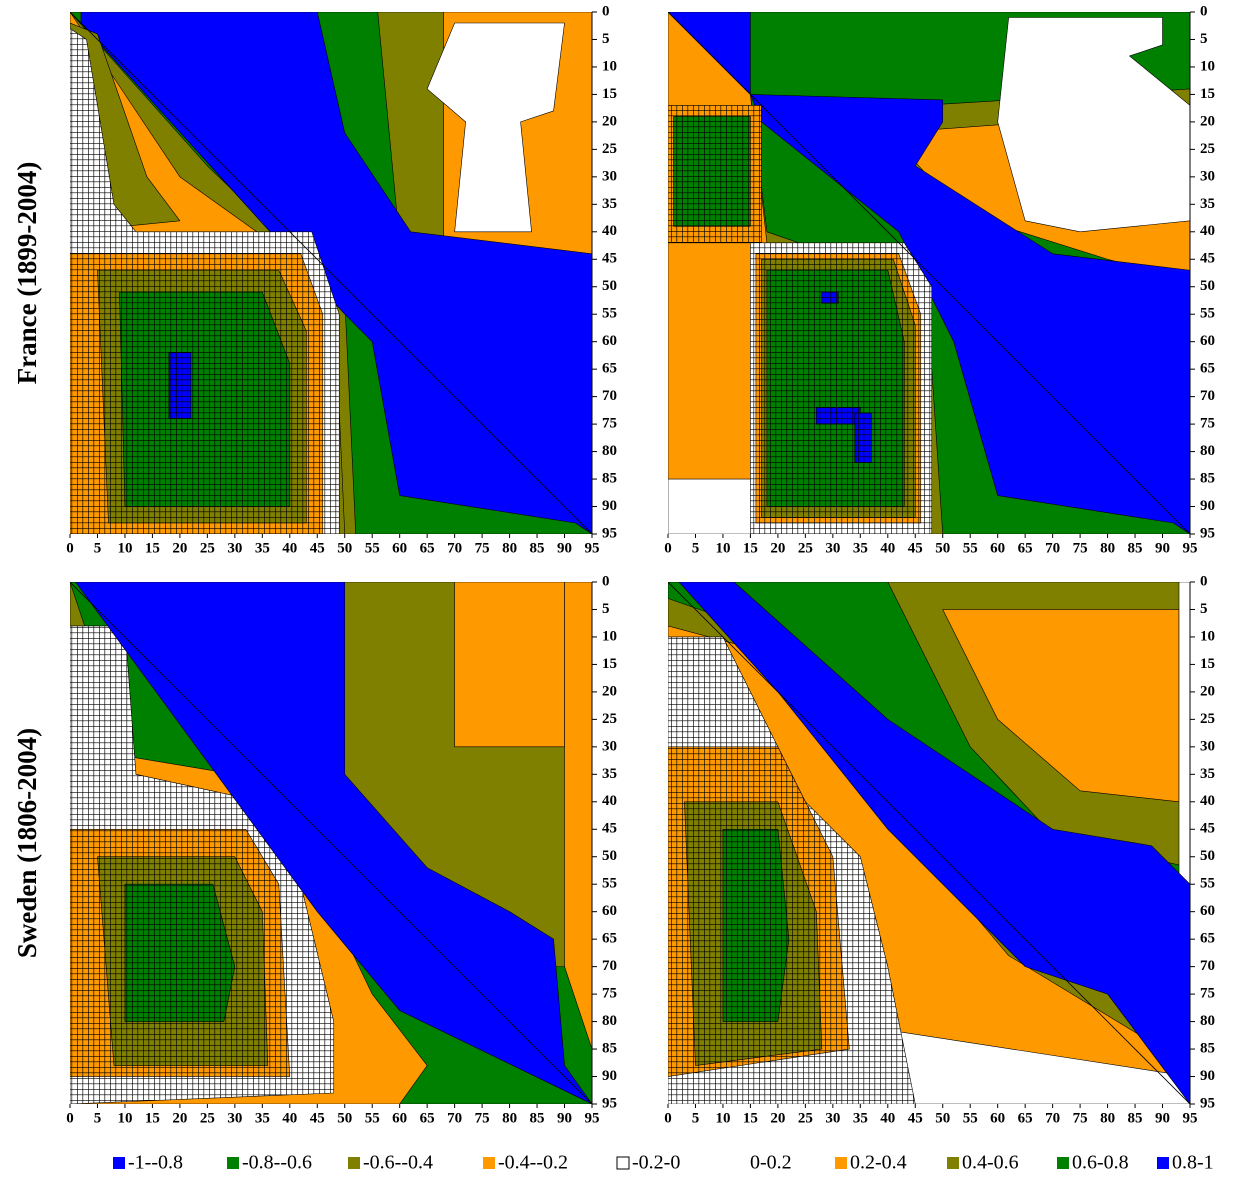 This screenshot has width=1238, height=1193. Describe the element at coordinates (1207, 1103) in the screenshot. I see `y-tick-label: 95` at that location.